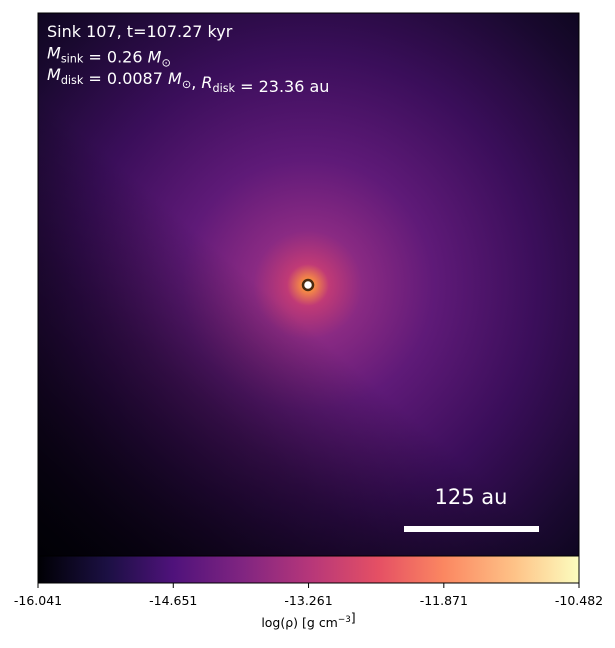 The width and height of the screenshot is (615, 648). I want to click on tick-label: -13.261, so click(308, 600).